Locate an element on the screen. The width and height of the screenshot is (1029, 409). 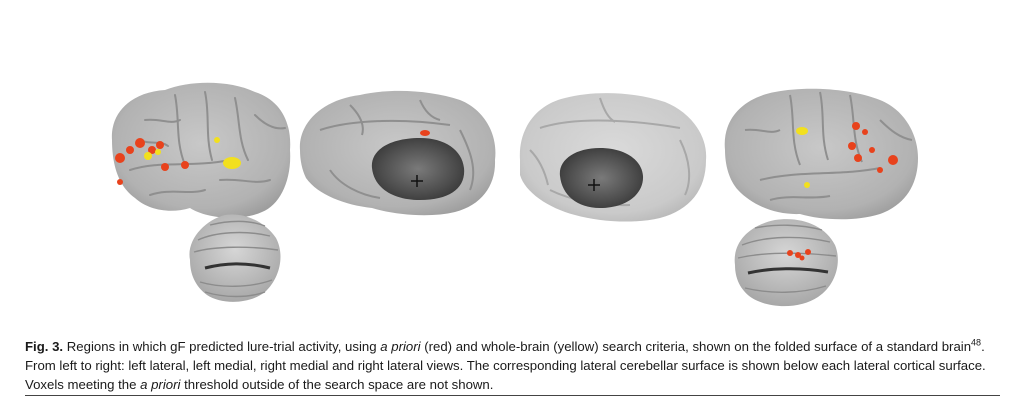
right-medial-crosshair-icon is located at coordinates (594, 185).